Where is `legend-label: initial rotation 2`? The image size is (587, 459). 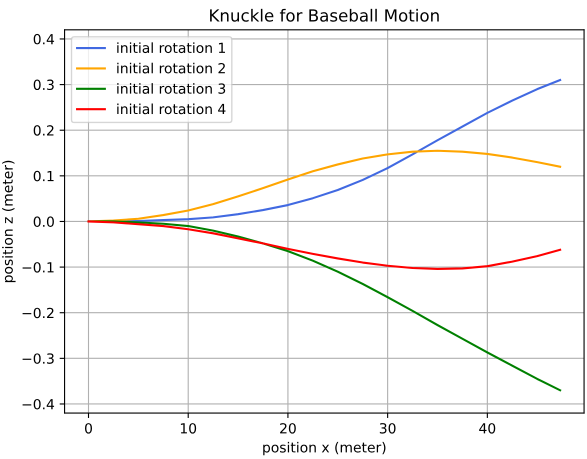
legend-label: initial rotation 2 is located at coordinates (171, 68).